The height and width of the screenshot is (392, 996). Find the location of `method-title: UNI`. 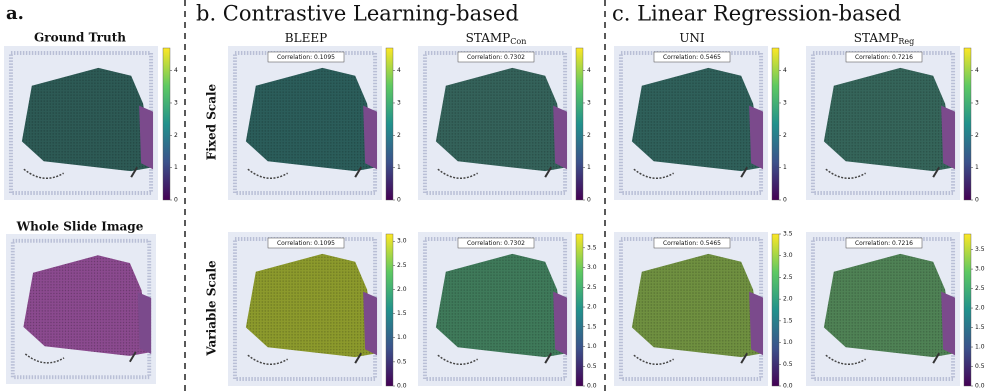

method-title: UNI is located at coordinates (692, 38).